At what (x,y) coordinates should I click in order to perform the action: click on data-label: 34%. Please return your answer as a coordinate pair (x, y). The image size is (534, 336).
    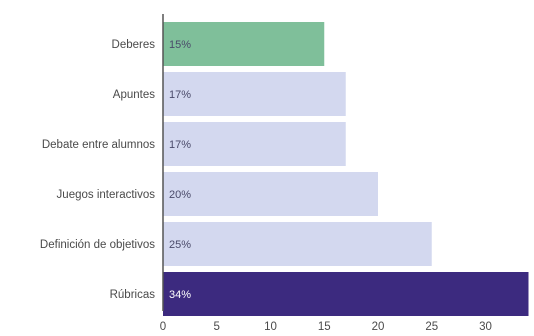
    Looking at the image, I should click on (180, 295).